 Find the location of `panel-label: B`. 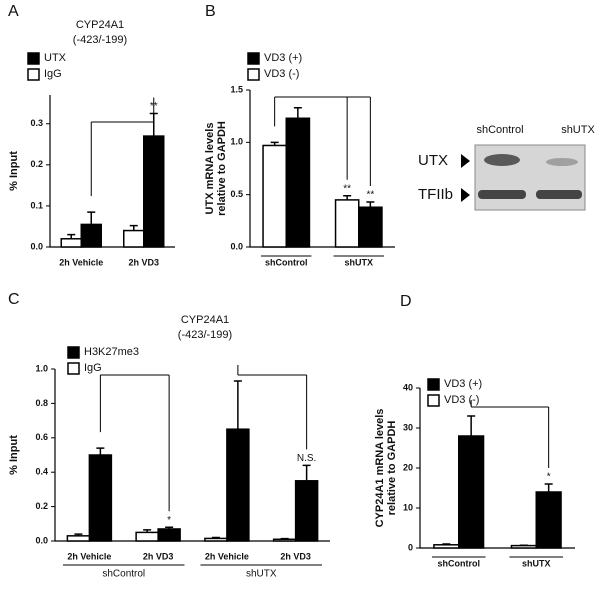

panel-label: B is located at coordinates (210, 11).